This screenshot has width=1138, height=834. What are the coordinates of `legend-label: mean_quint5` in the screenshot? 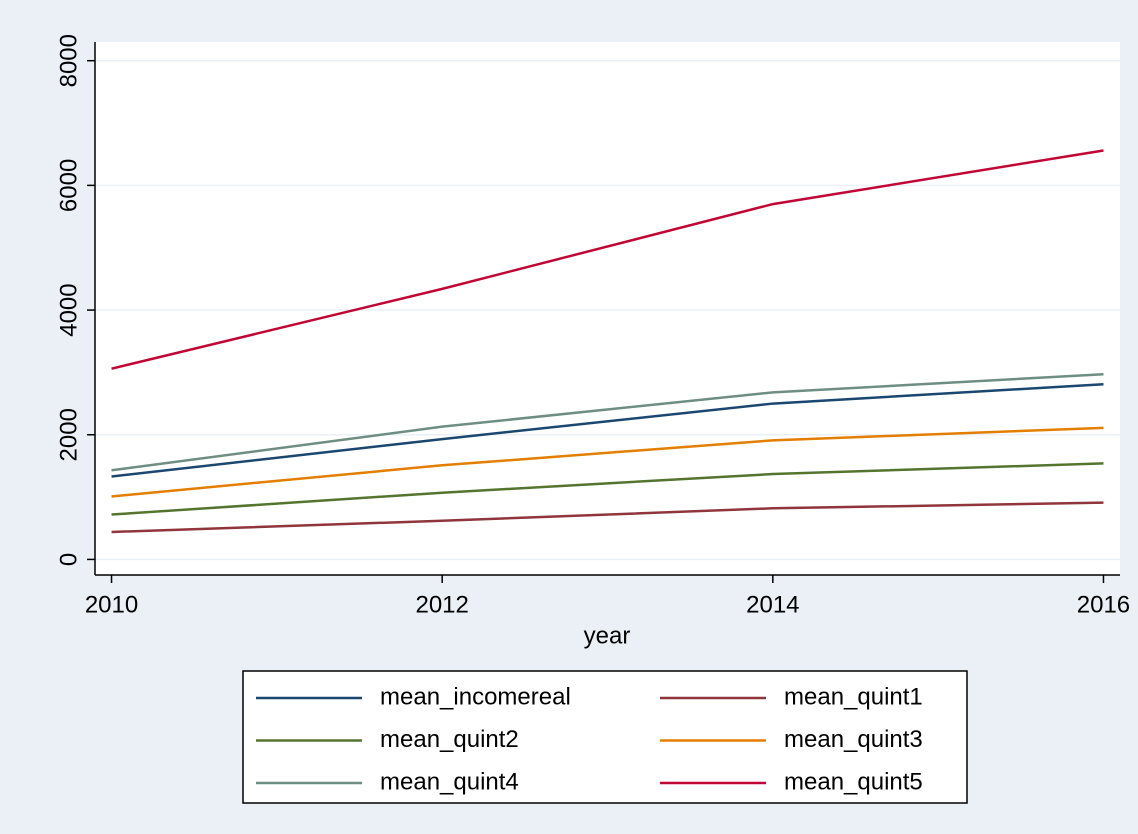 It's located at (853, 781).